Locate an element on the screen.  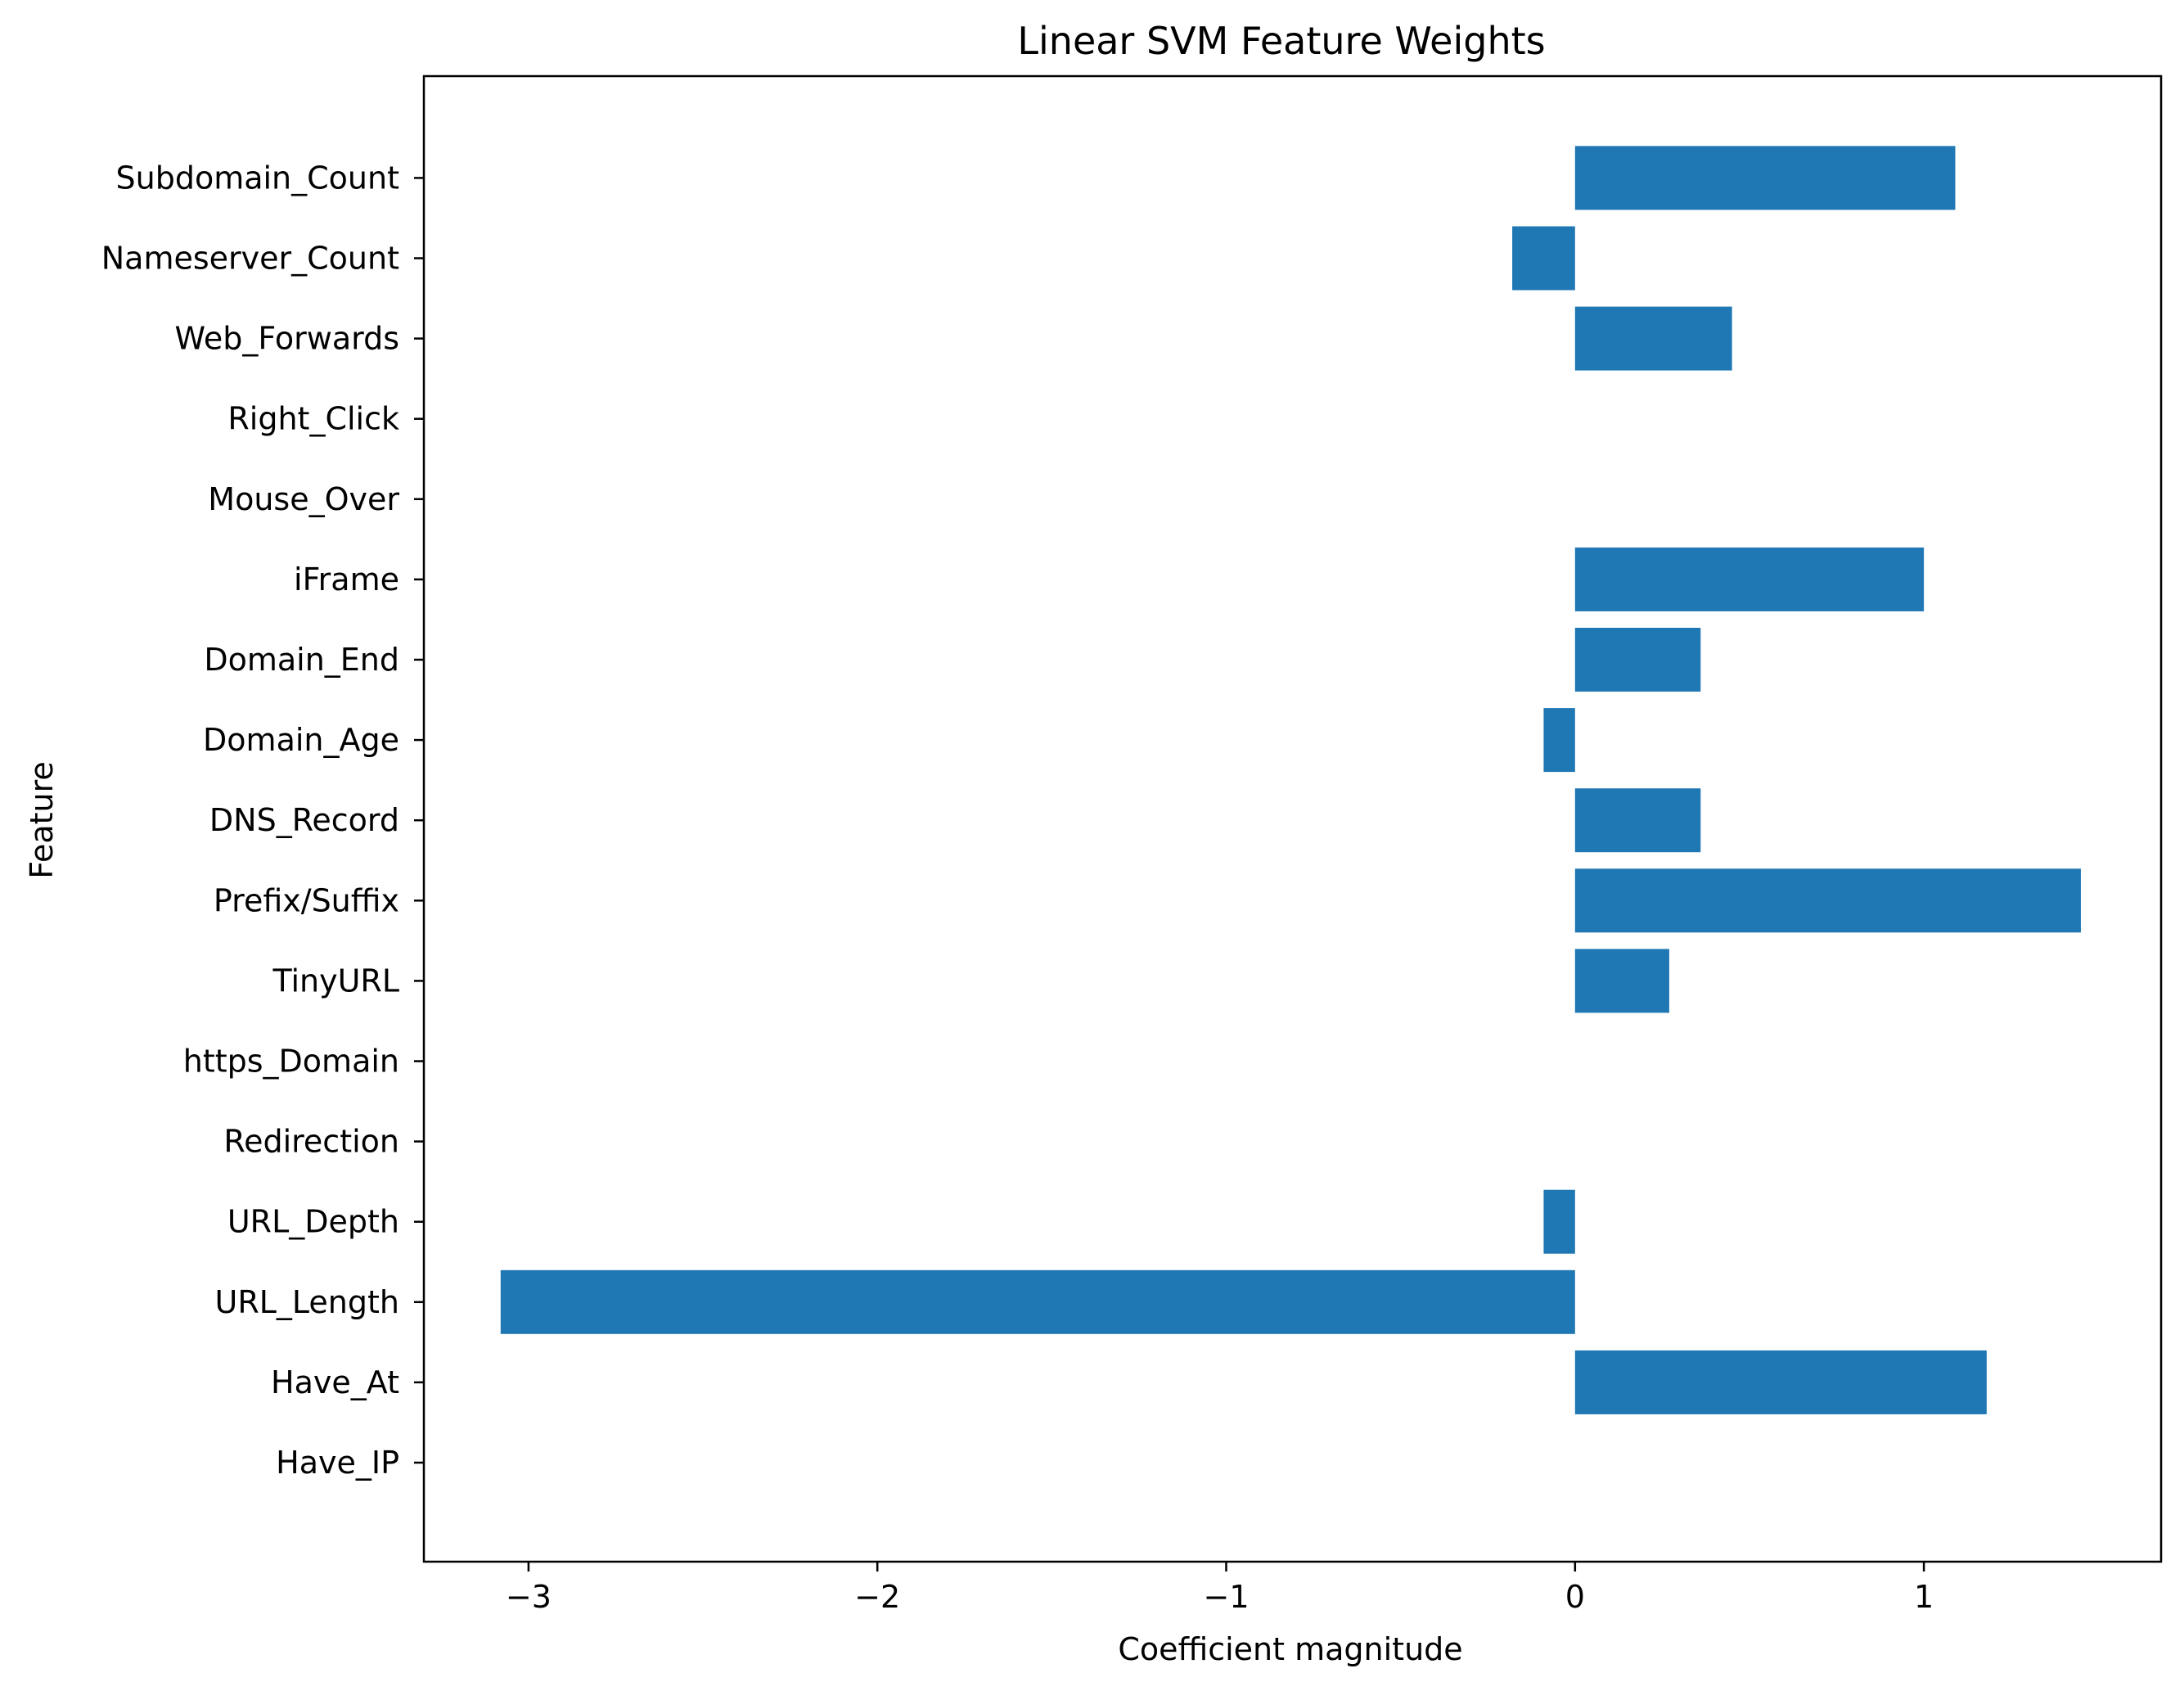
y-tick-label-redirection: Redirection is located at coordinates (311, 1142).